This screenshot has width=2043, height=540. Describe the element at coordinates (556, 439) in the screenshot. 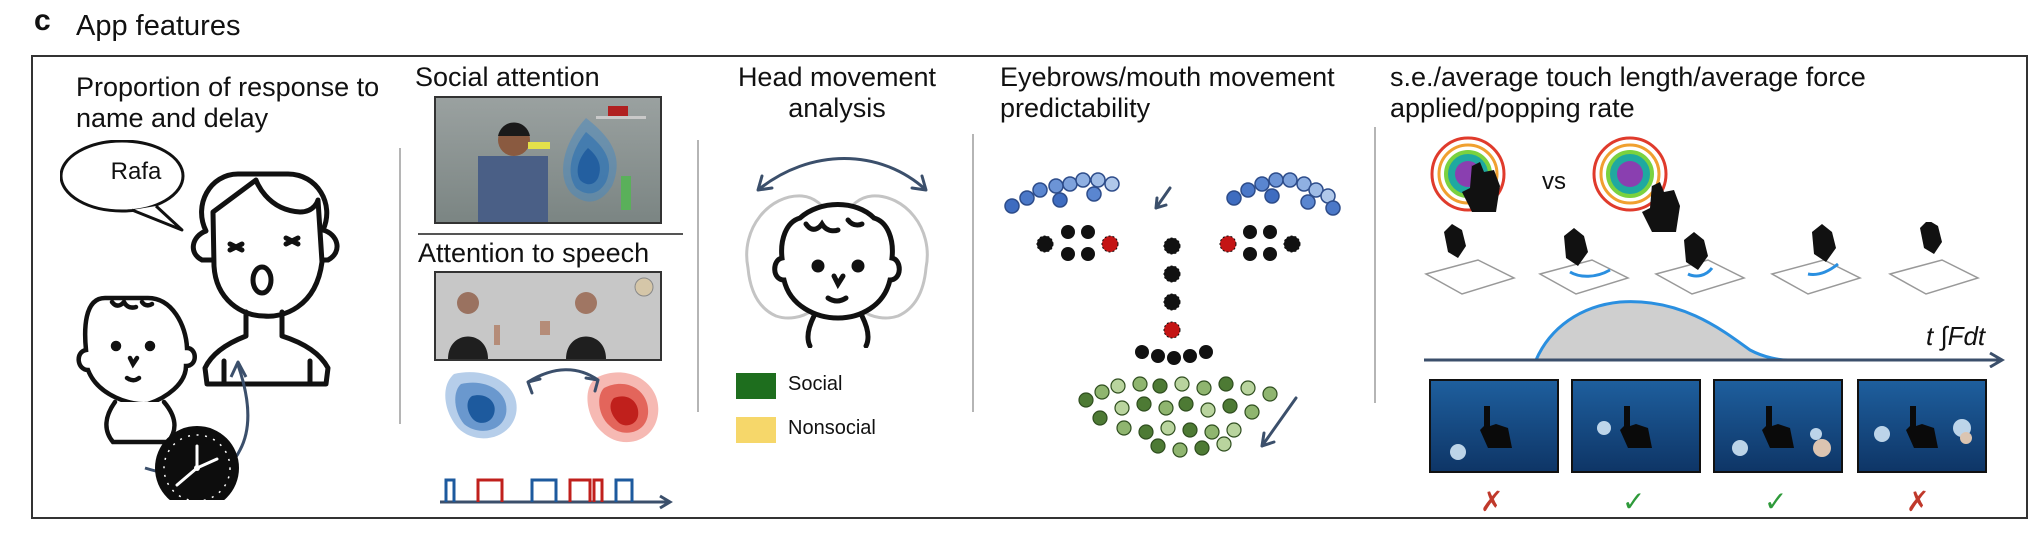

I see `speech-attention-diagram` at that location.